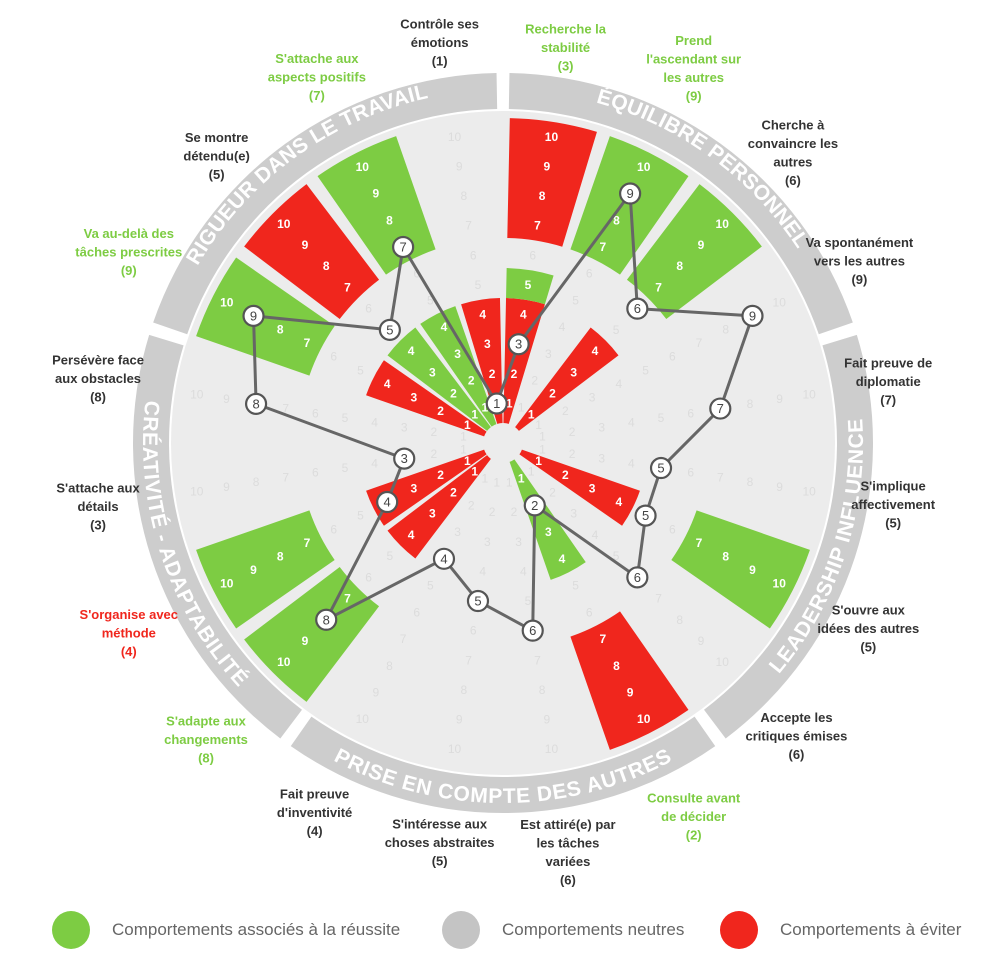  Describe the element at coordinates (573, 372) in the screenshot. I see `scale-number-cherche-a-convaincre-les-autres-3: 3` at that location.